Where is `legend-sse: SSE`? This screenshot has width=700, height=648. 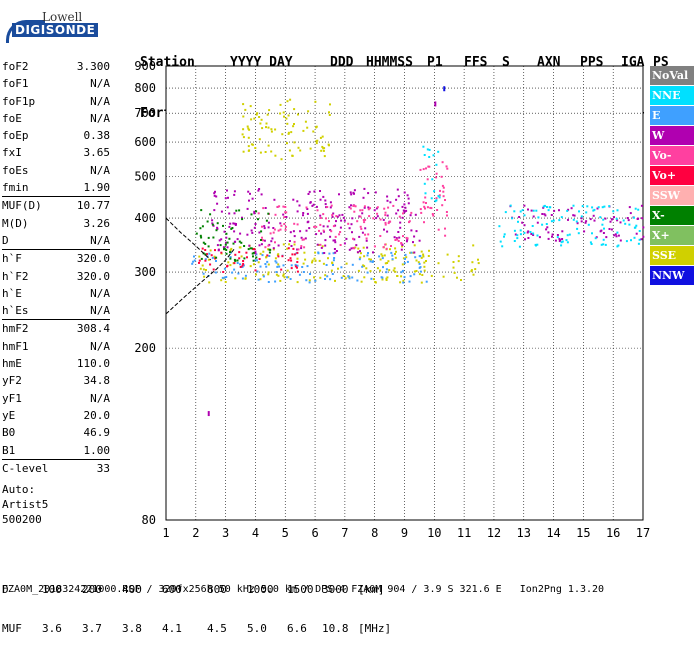 legend-sse: SSE is located at coordinates (672, 255).